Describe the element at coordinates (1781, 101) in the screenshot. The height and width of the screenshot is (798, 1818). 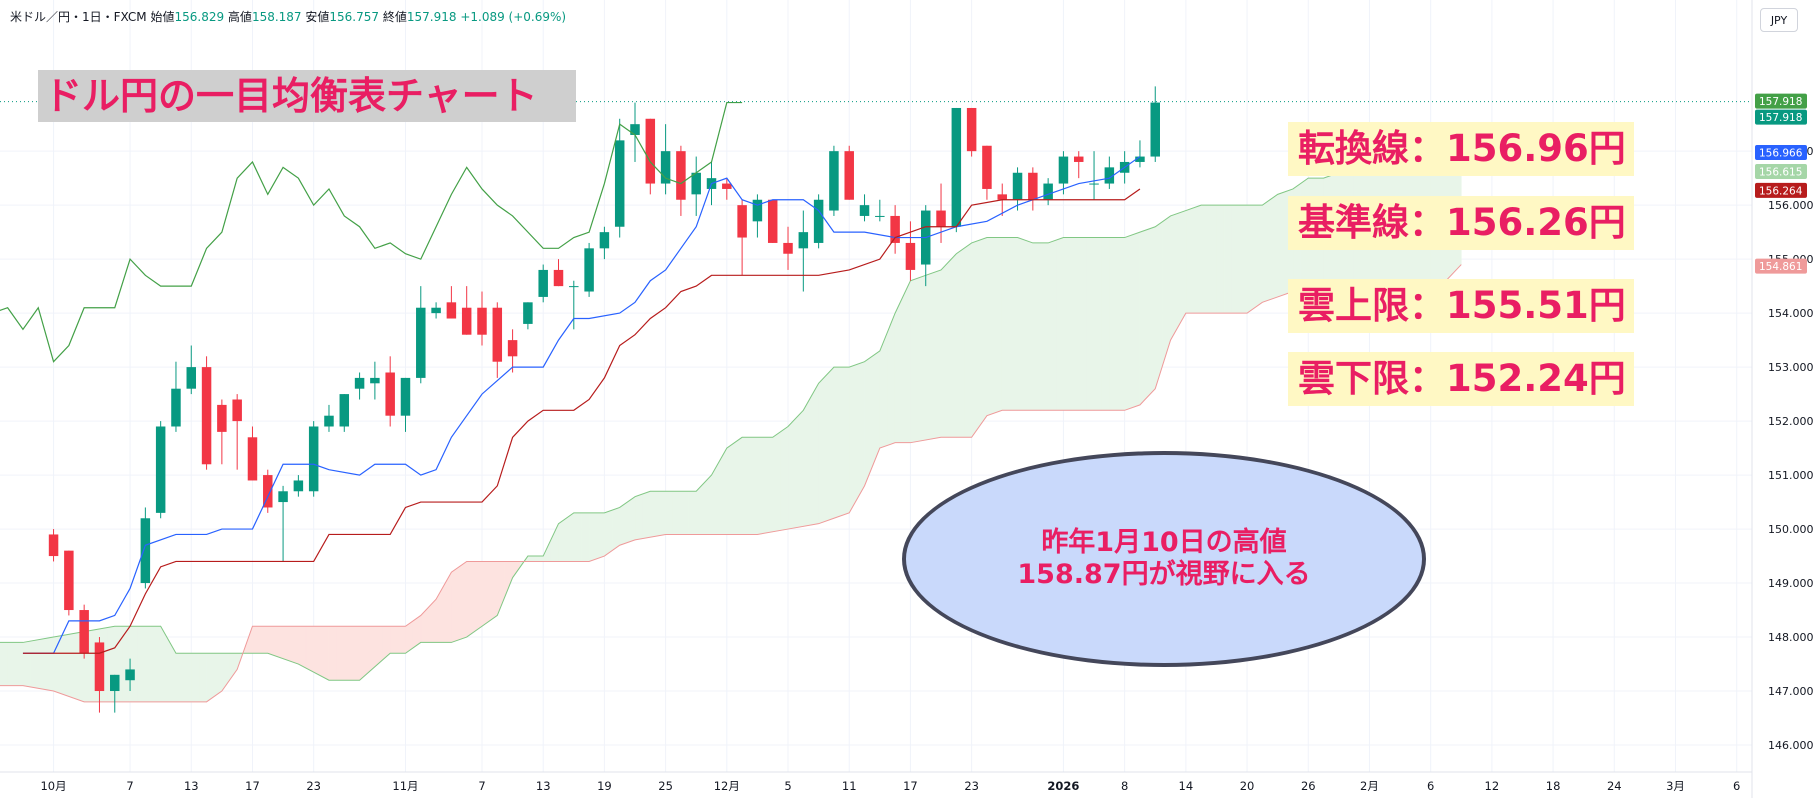
I see `price-tag: 157.918` at that location.